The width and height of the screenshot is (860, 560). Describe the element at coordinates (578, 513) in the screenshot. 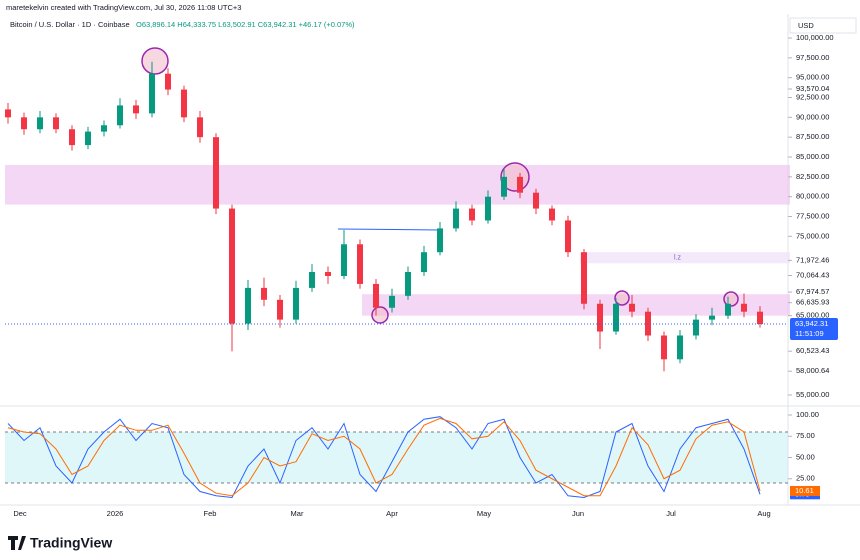

I see `x-tick-label: Jun` at that location.